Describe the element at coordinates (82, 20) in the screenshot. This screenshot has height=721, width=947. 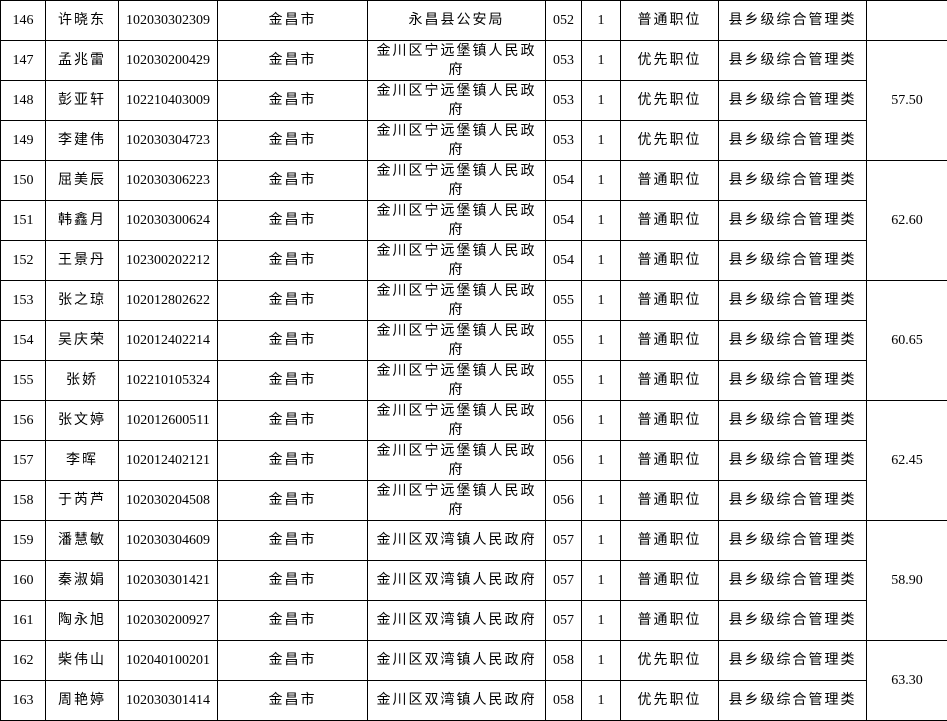
I see `name: 许晓东` at that location.